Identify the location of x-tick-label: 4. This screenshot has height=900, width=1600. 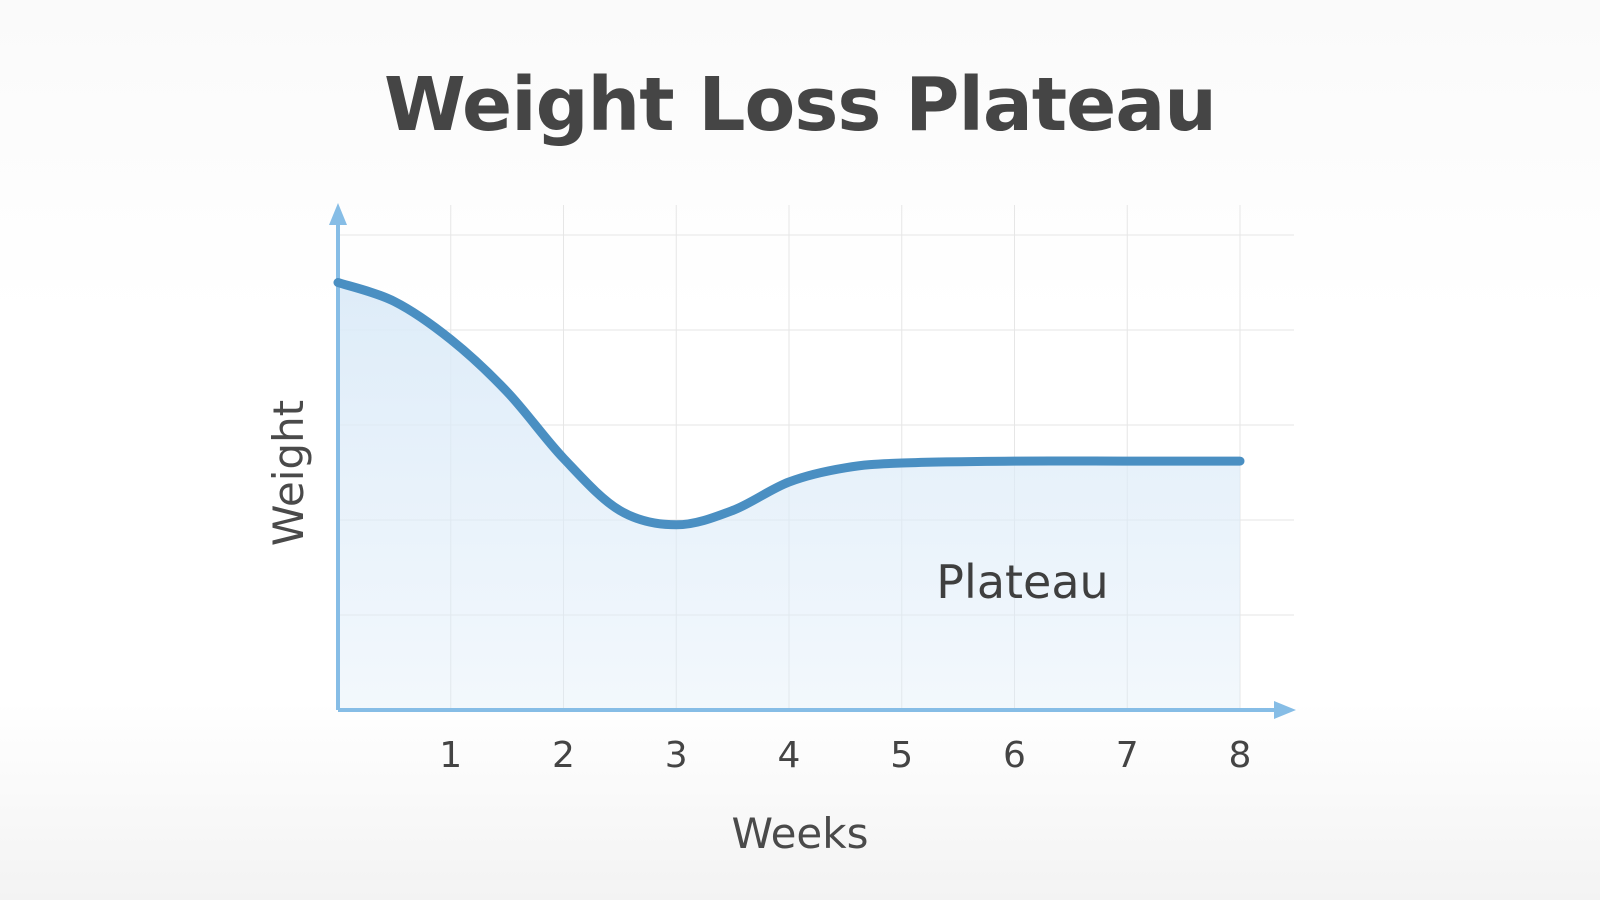
(789, 755).